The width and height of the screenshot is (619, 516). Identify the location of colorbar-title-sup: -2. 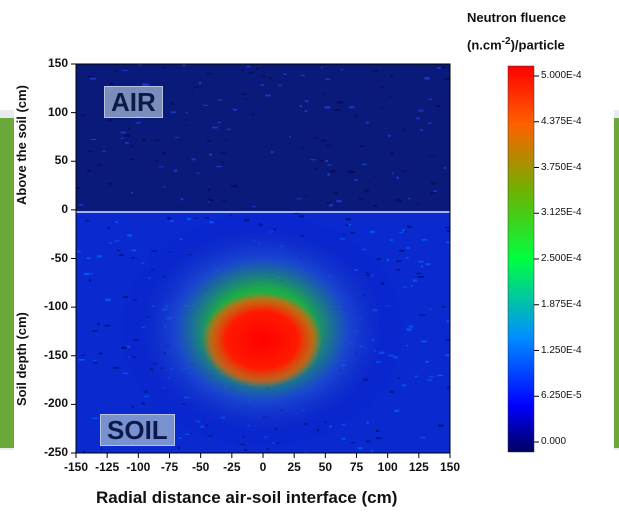
(506, 41).